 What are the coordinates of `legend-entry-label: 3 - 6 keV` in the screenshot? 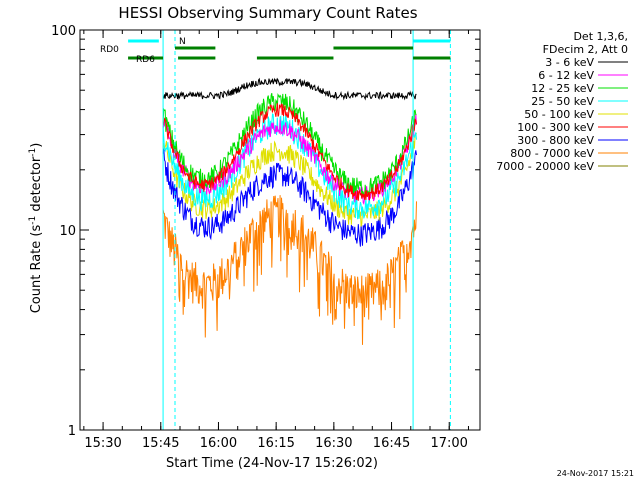 It's located at (569, 62).